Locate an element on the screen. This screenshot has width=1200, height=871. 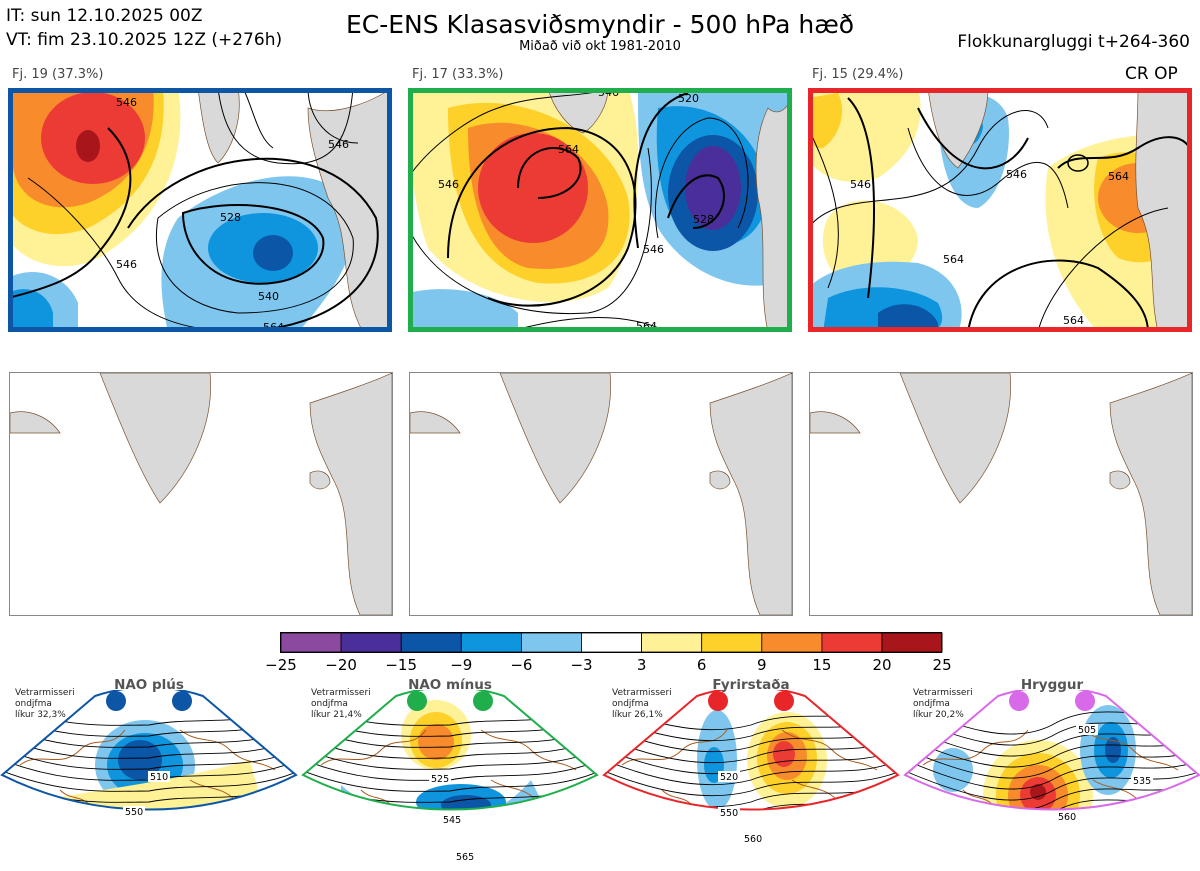
colorbar-tick-label: 9 is located at coordinates (762, 665).